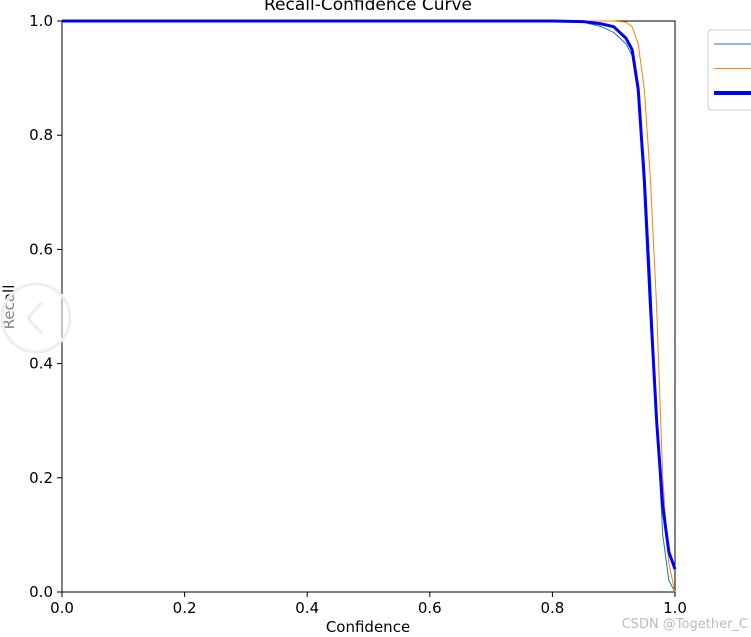 The image size is (751, 637). Describe the element at coordinates (41, 135) in the screenshot. I see `y-tick-label: 0.8` at that location.